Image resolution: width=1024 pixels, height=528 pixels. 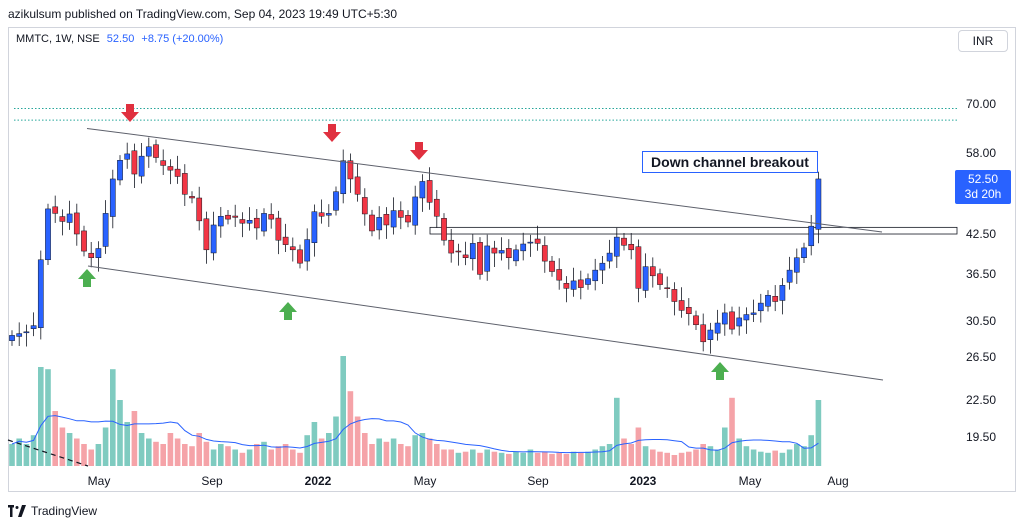 I want to click on down-arrow-icon, so click(x=332, y=133).